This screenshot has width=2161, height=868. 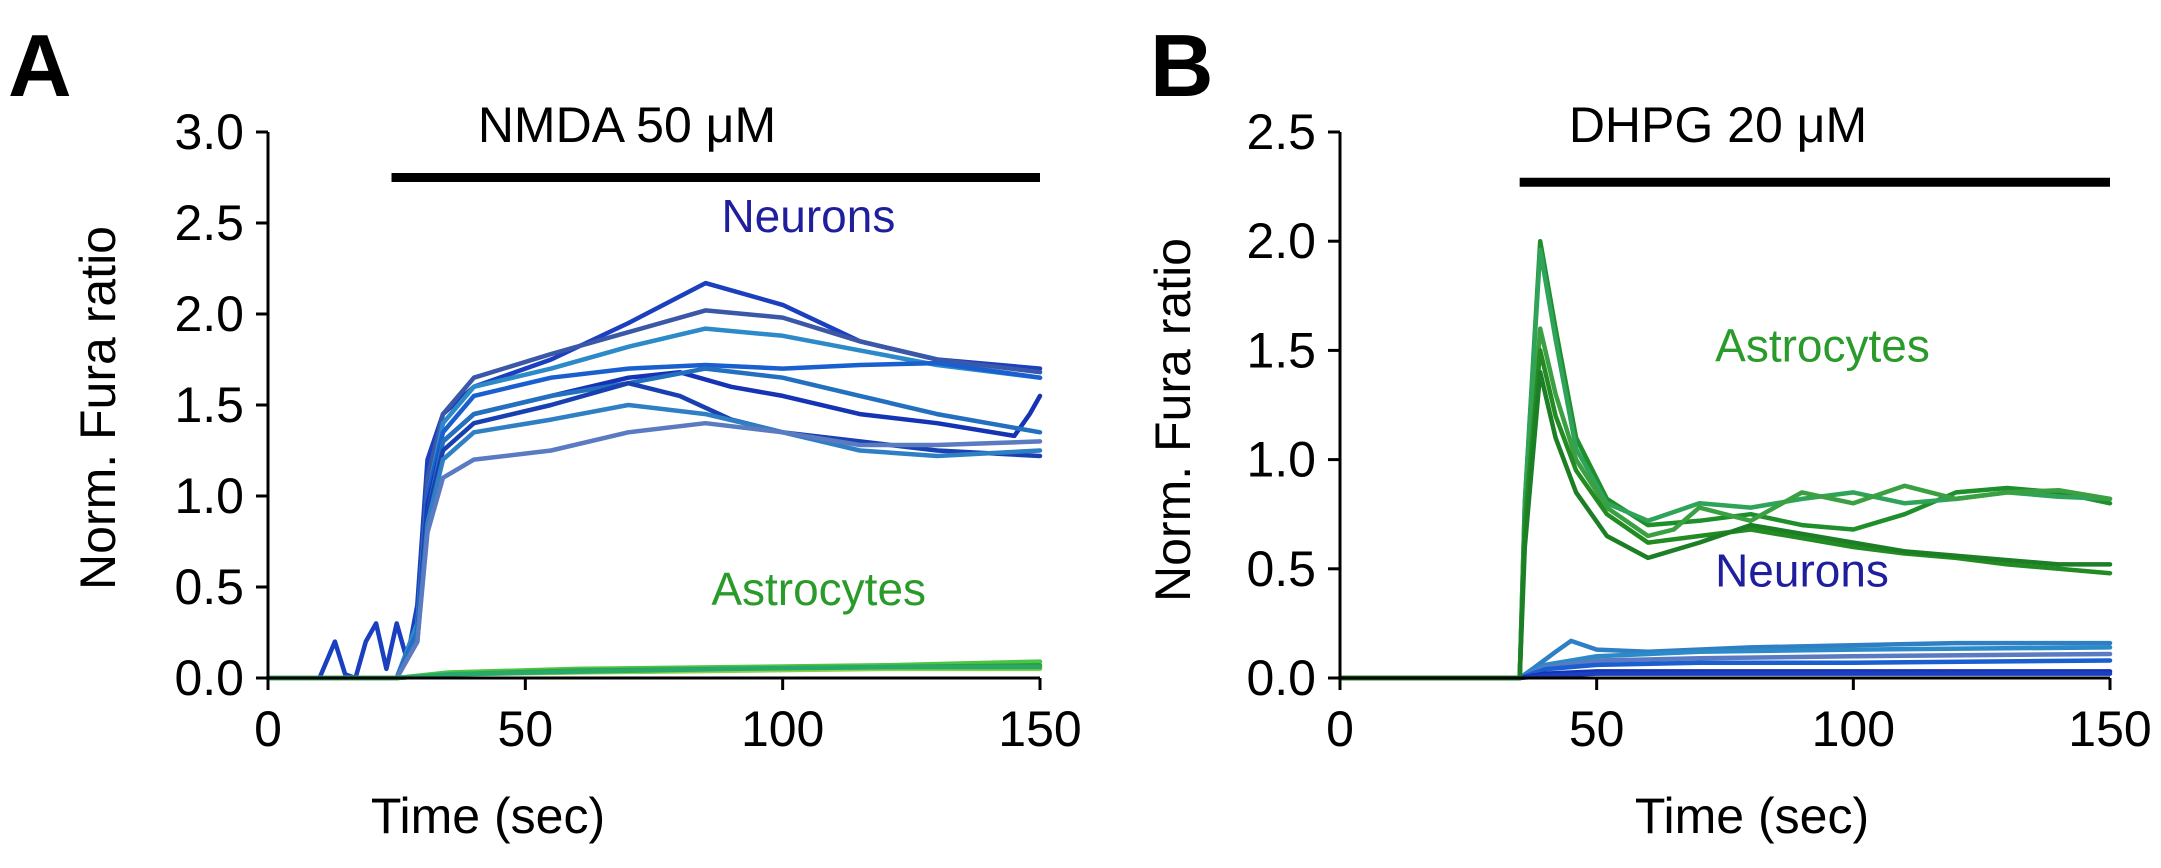 What do you see at coordinates (209, 132) in the screenshot?
I see `panel-a-y-tick-label: 3.0` at bounding box center [209, 132].